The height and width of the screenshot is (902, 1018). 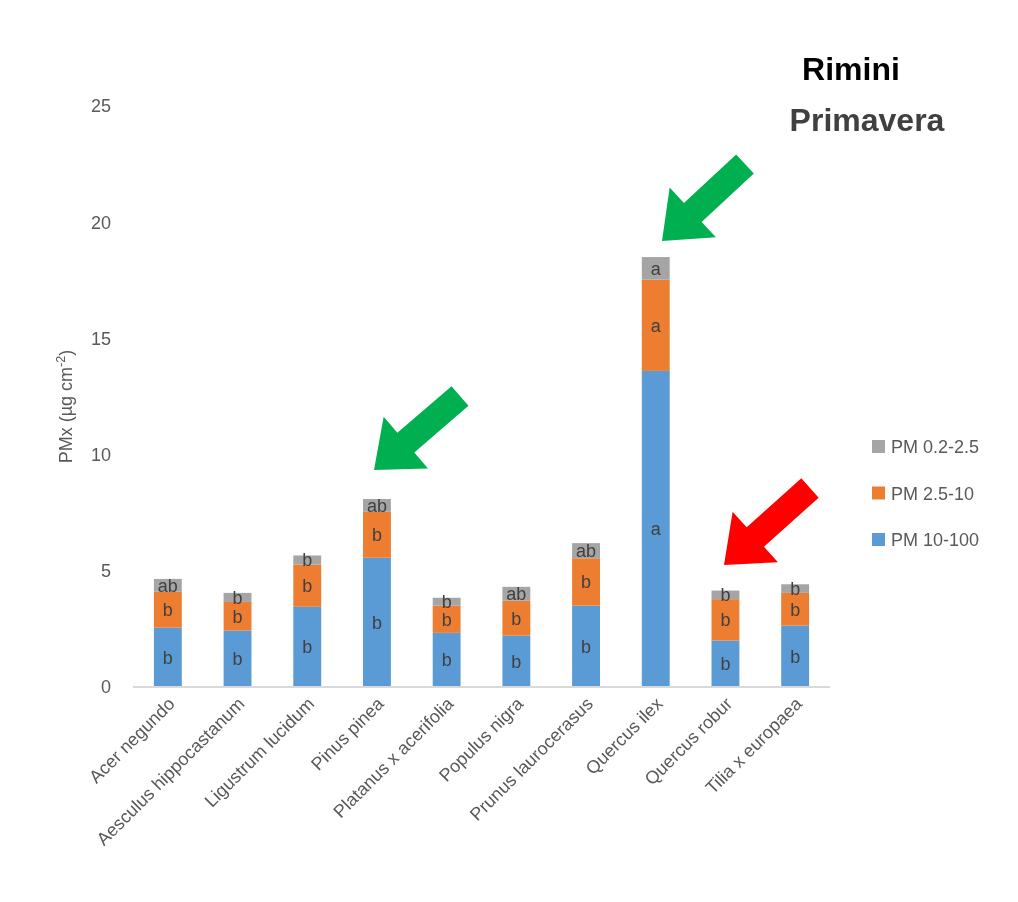 I want to click on y-tick-label: 5, so click(x=105, y=571).